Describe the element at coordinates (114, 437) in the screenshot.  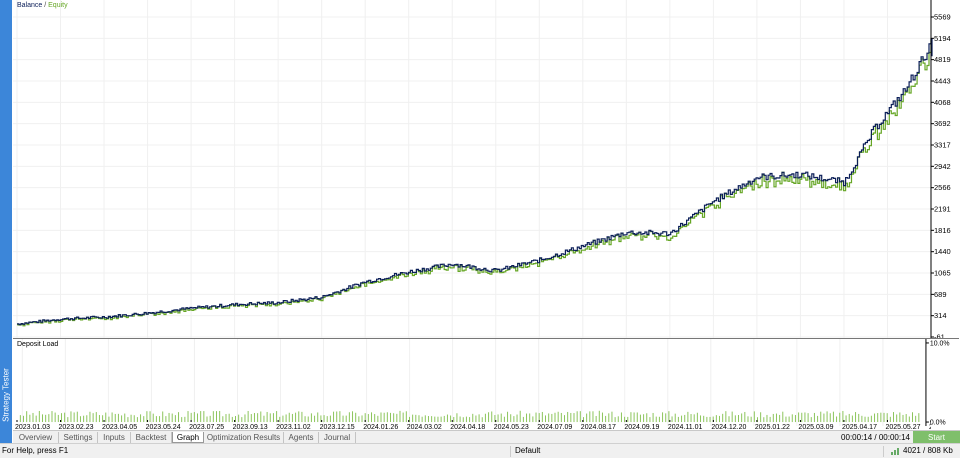
I see `tab-inputs: Inputs` at that location.